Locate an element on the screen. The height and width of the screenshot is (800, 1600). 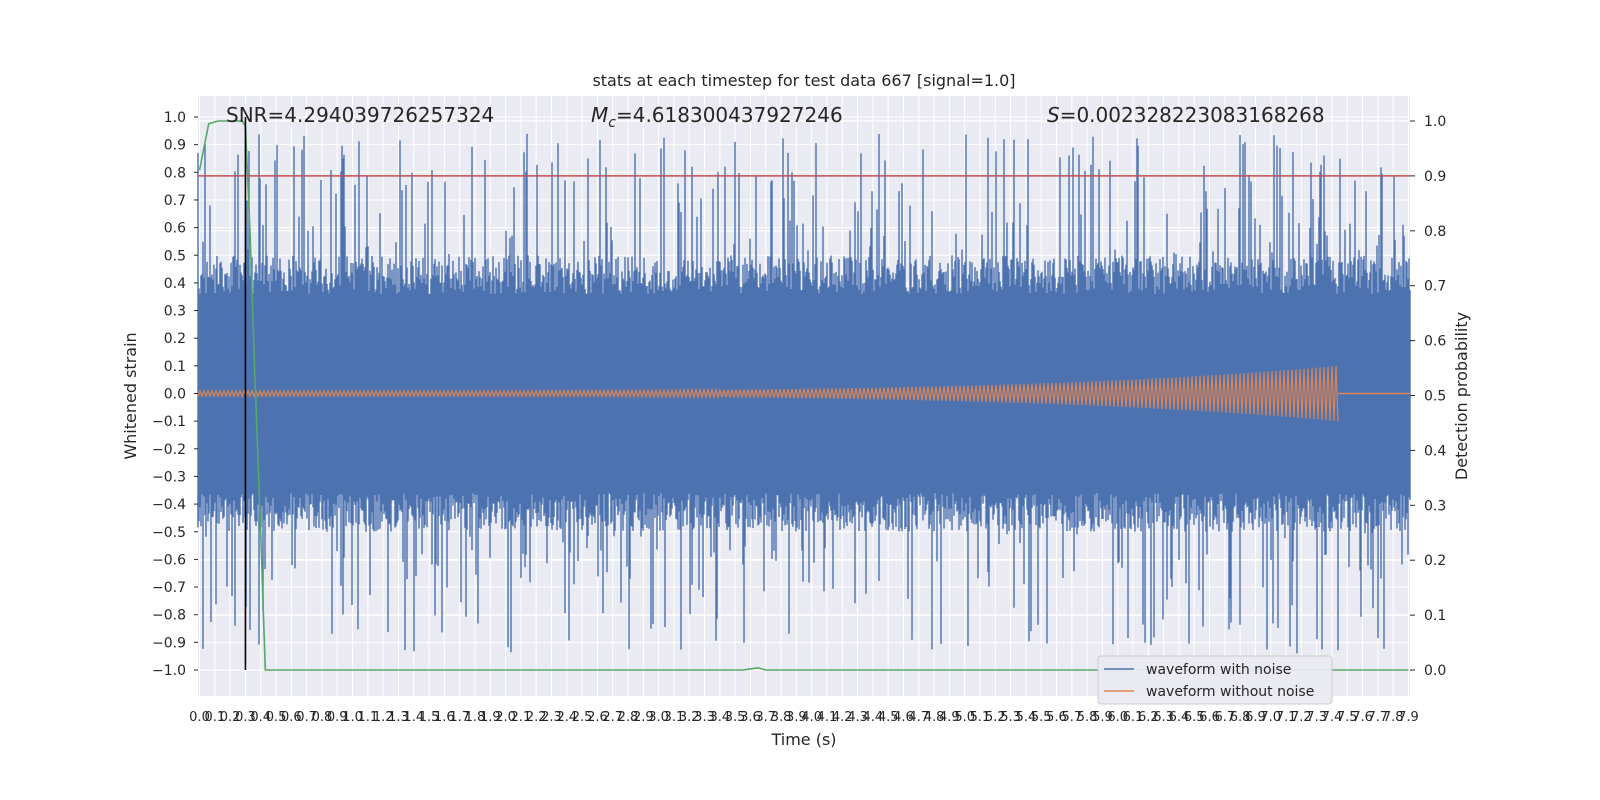
legend-label-noisy: waveform with noise is located at coordinates (1218, 670).